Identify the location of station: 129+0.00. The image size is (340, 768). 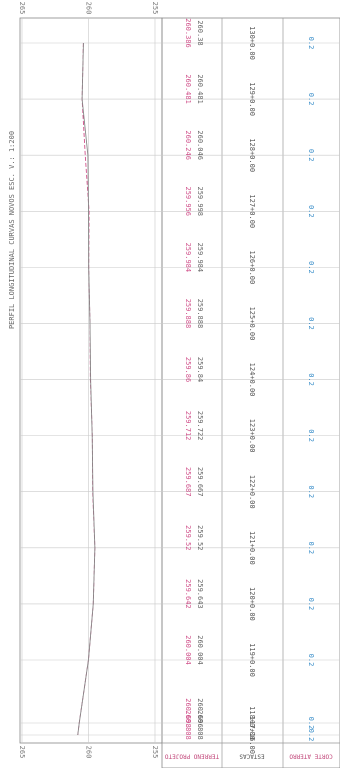
(252, 99).